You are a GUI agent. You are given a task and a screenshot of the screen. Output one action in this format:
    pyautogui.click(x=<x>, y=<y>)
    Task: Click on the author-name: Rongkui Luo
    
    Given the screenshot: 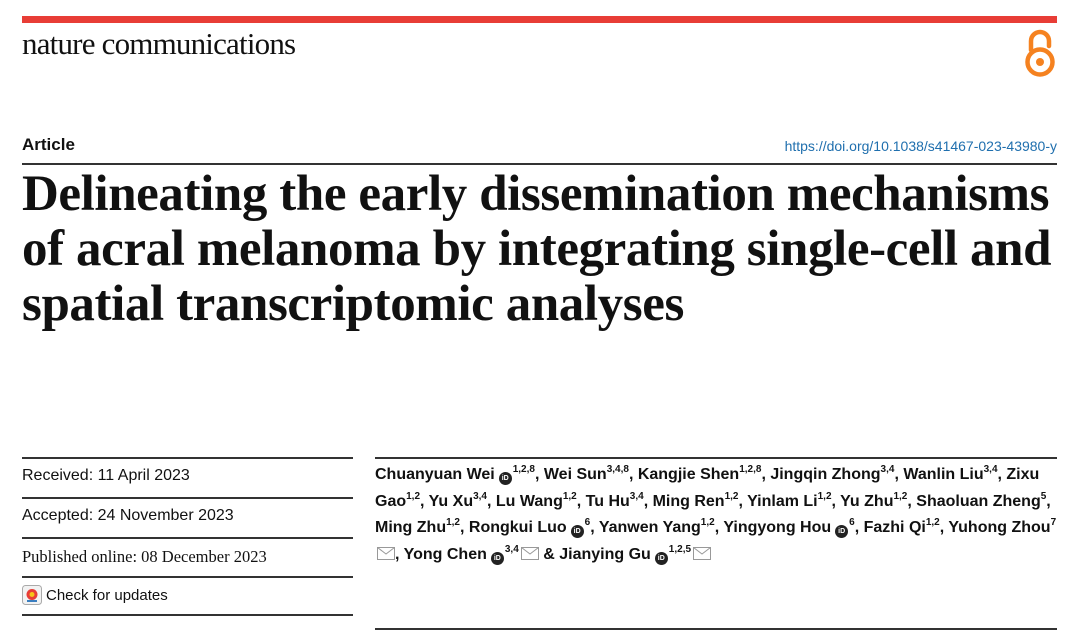 What is the action you would take?
    pyautogui.click(x=517, y=527)
    